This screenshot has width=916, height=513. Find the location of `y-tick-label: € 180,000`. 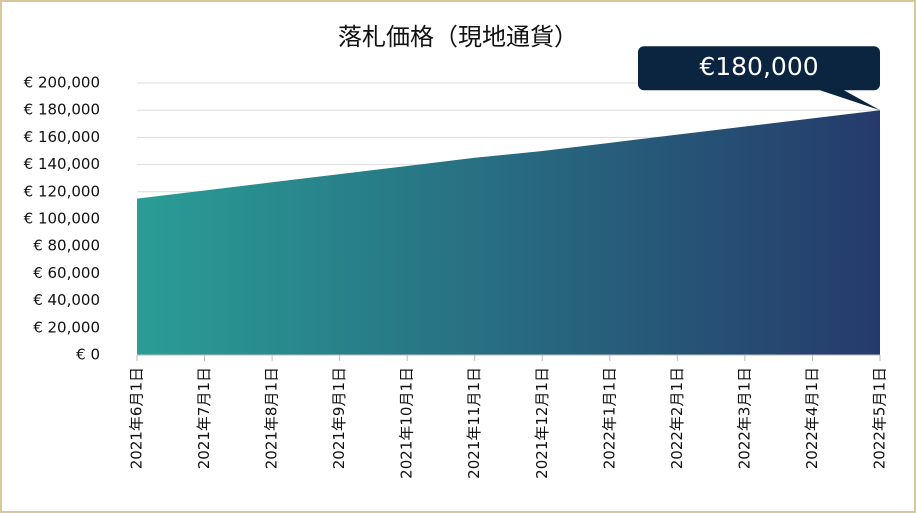

y-tick-label: € 180,000 is located at coordinates (62, 110).